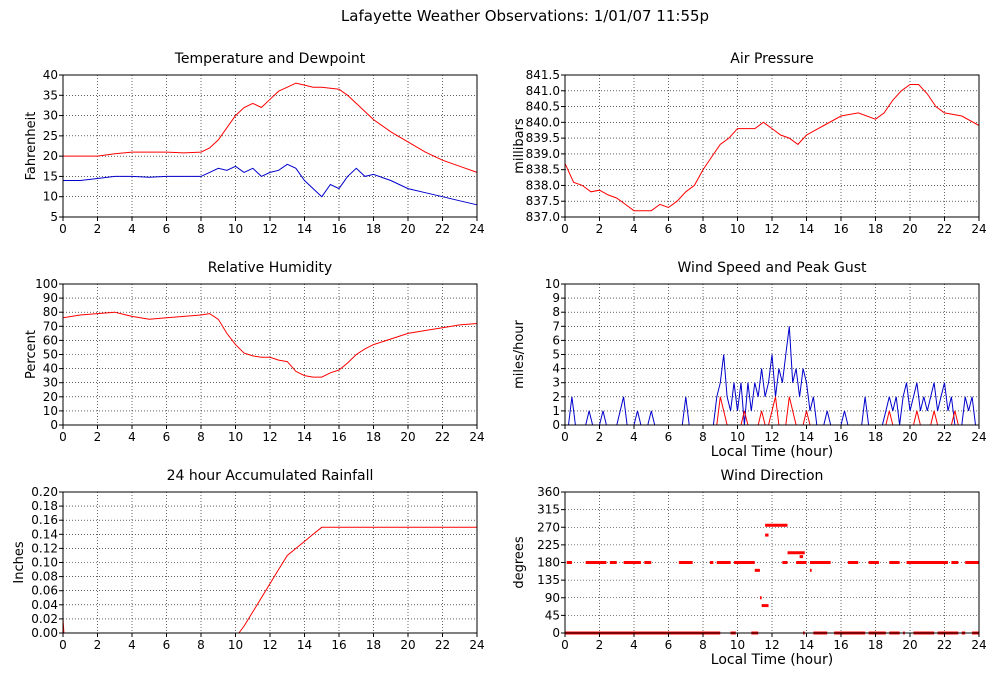 The width and height of the screenshot is (1000, 680). What do you see at coordinates (543, 154) in the screenshot?
I see `y-tick-label: 839.0` at bounding box center [543, 154].